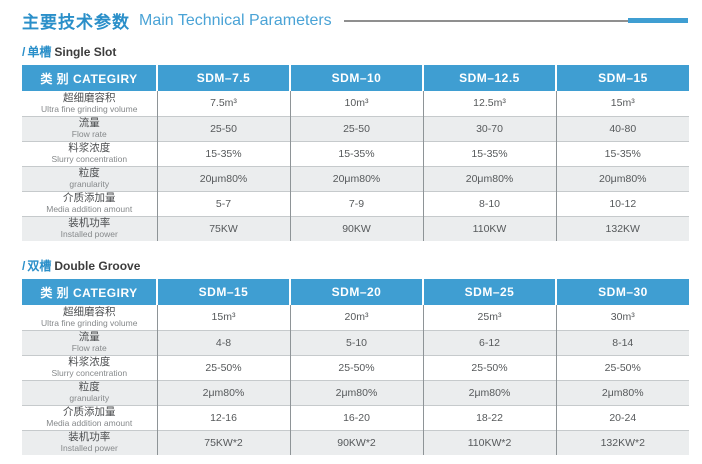 This screenshot has height=464, width=702. What do you see at coordinates (356, 228) in the screenshot?
I see `value-cell: 90KW` at bounding box center [356, 228].